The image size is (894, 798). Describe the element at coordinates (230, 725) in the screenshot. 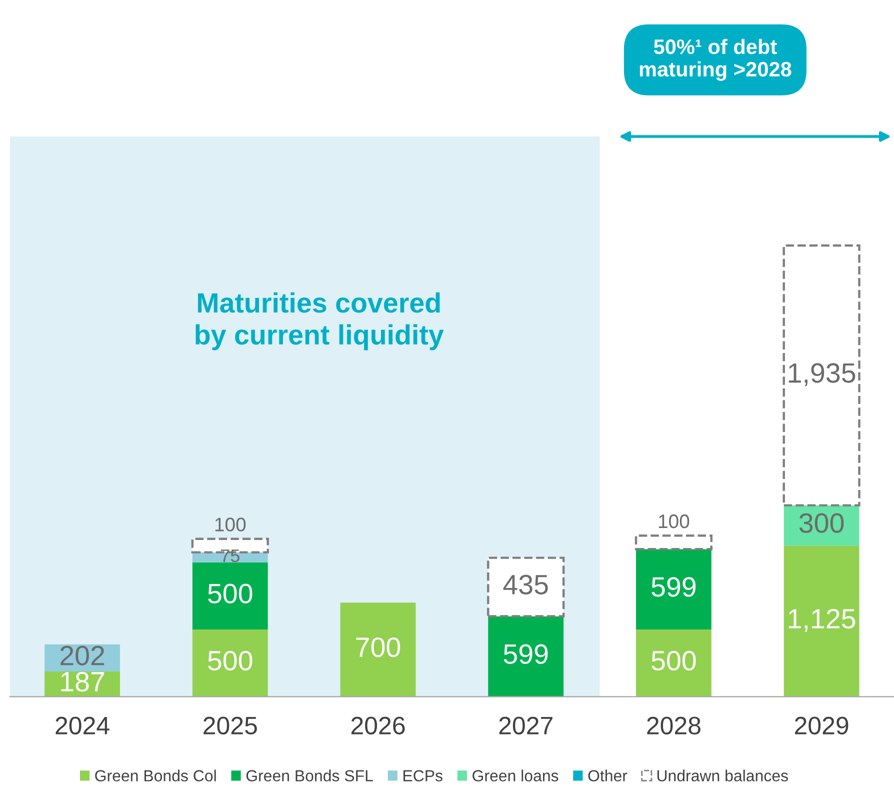

I see `x-tick-label: 2025` at that location.